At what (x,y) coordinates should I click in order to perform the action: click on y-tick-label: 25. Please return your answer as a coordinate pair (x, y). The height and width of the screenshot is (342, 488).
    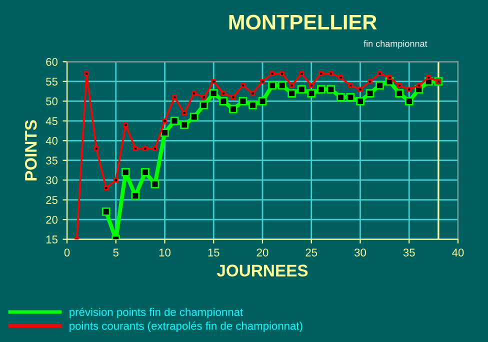
    Looking at the image, I should click on (52, 200).